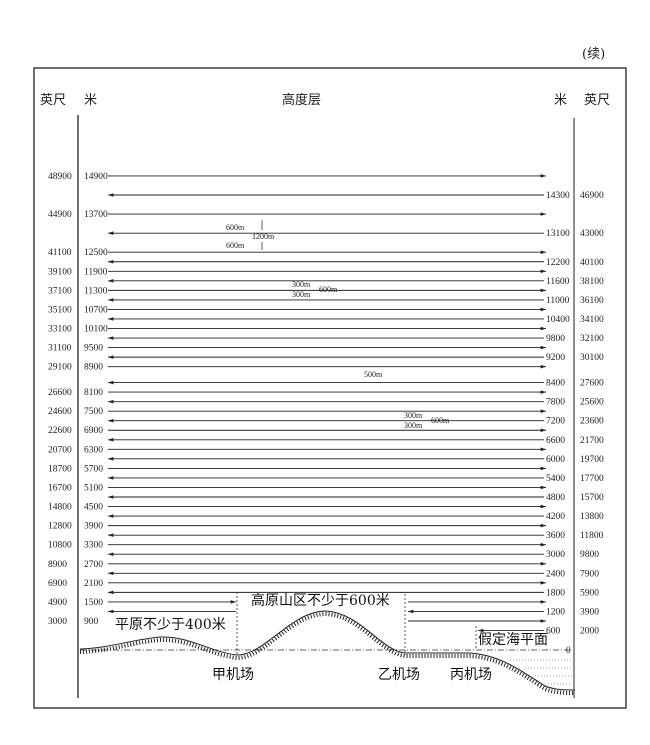  What do you see at coordinates (60, 253) in the screenshot?
I see `left-ft-label: 41100` at bounding box center [60, 253].